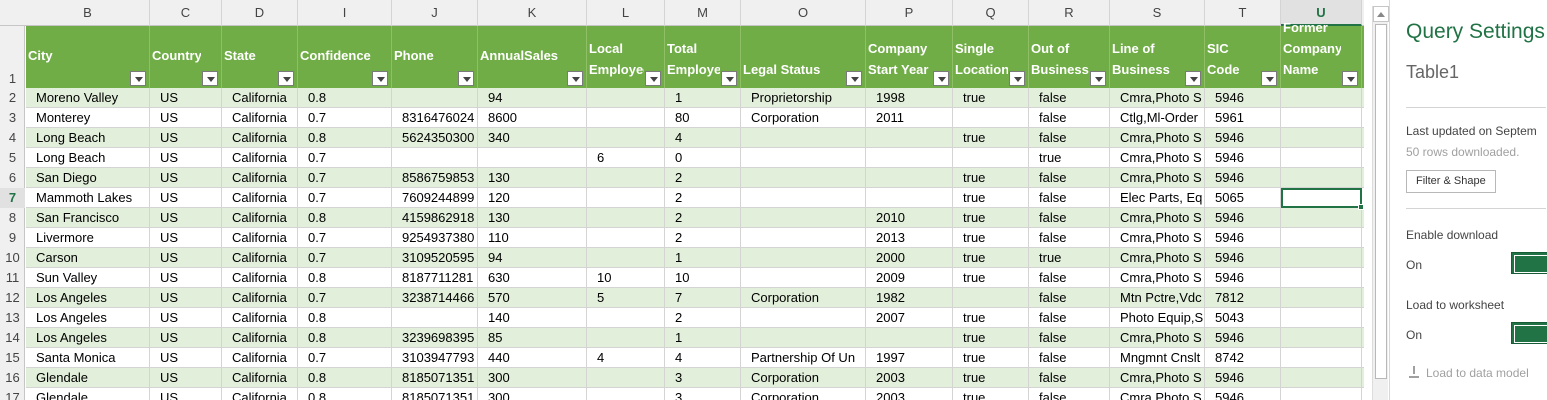 This screenshot has height=400, width=1547. Describe the element at coordinates (435, 13) in the screenshot. I see `column-letter-j: J` at that location.